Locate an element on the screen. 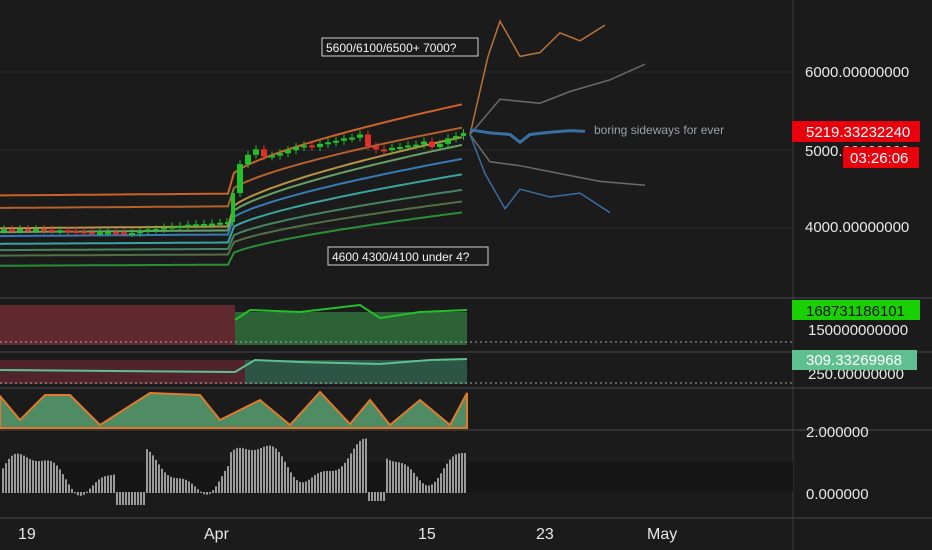 This screenshot has height=550, width=932. x-tick-19: 19 is located at coordinates (27, 534).